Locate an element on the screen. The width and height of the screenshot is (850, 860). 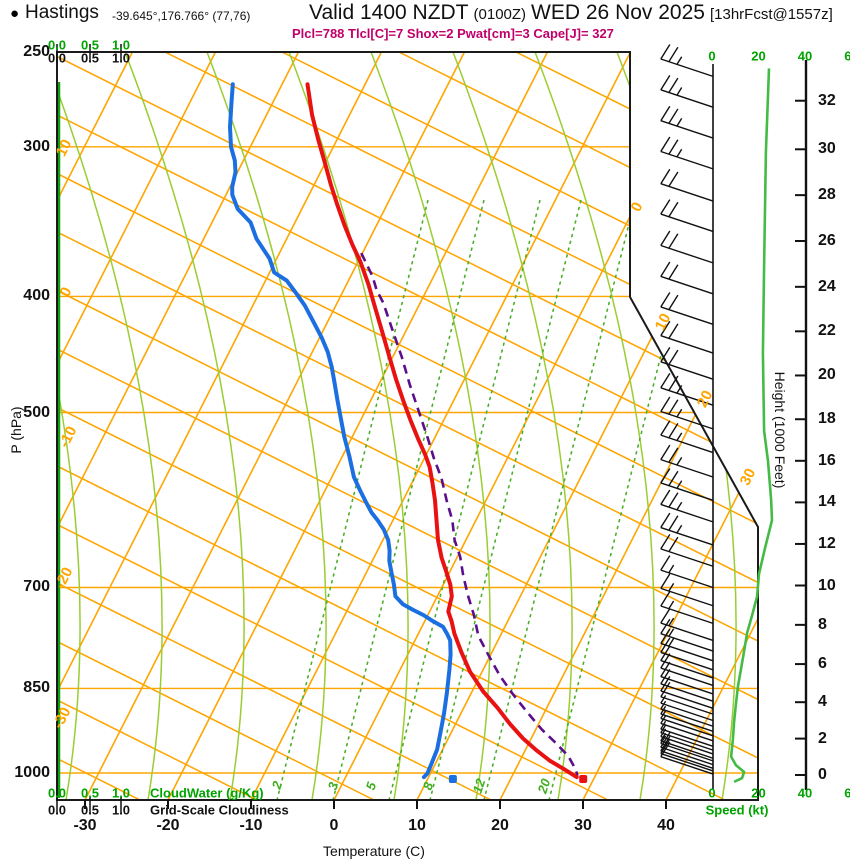
cloudiness-tick-bottom: 0.0 is located at coordinates (57, 810).